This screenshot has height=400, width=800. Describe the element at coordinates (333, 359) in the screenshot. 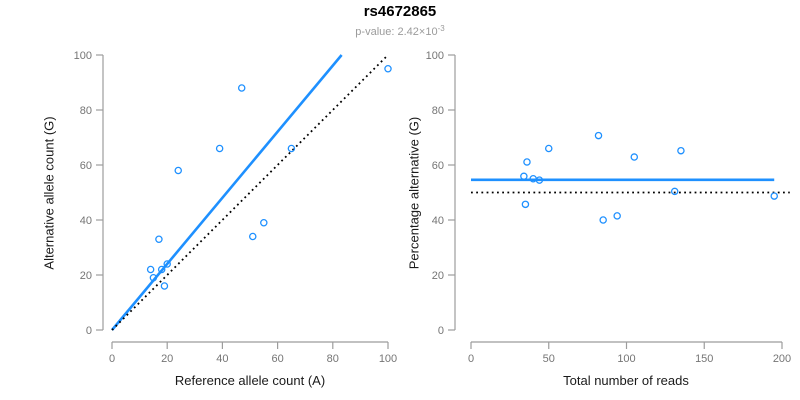

I see `x-tick-label: 80` at that location.